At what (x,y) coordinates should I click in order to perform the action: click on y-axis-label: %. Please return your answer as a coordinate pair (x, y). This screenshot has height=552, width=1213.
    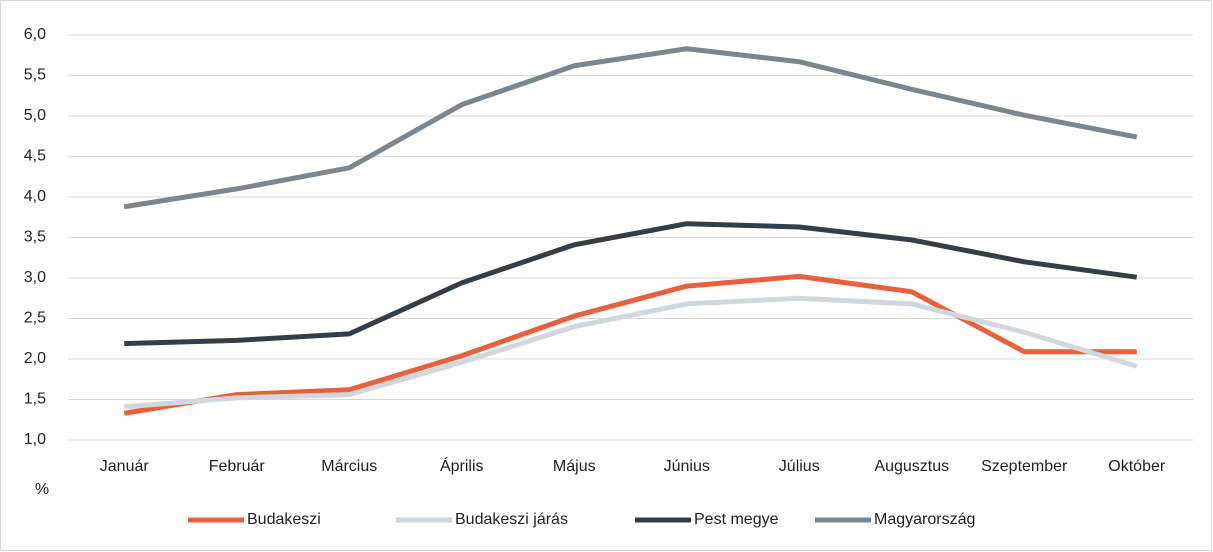
    Looking at the image, I should click on (42, 489).